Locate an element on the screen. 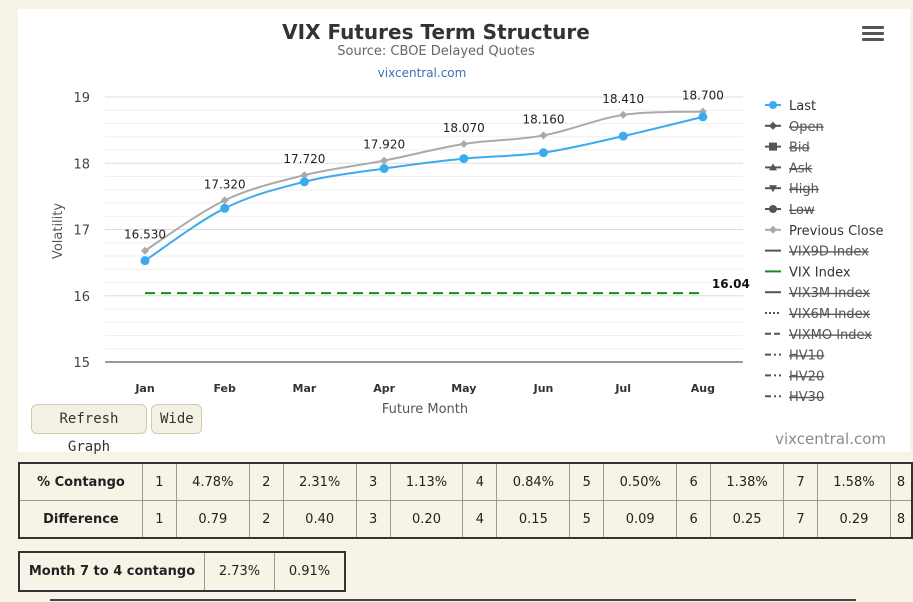 The height and width of the screenshot is (602, 913). legend-label: Bid is located at coordinates (799, 148).